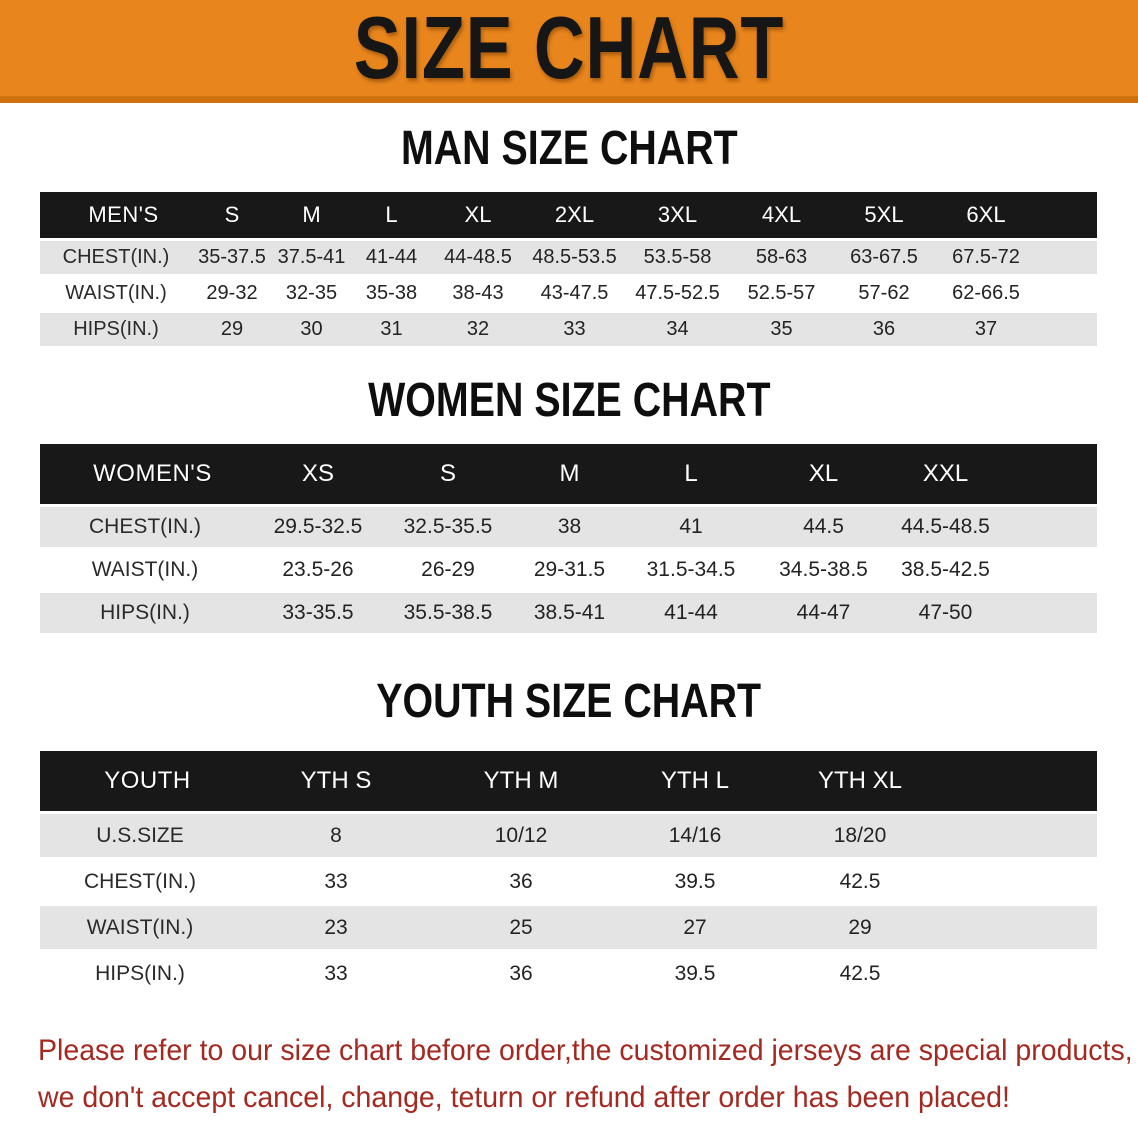  What do you see at coordinates (448, 527) in the screenshot?
I see `size-value-cell: 32.5-35.5` at bounding box center [448, 527].